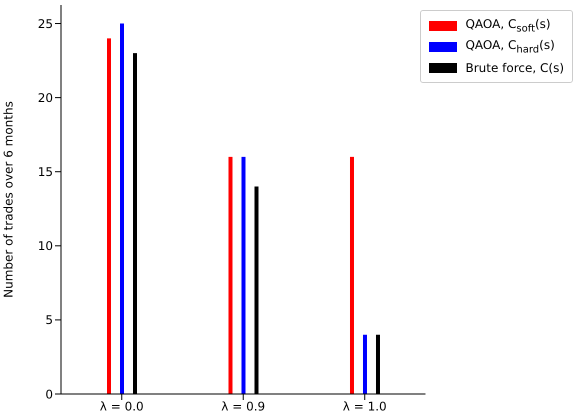 The image size is (587, 417). What do you see at coordinates (45, 97) in the screenshot?
I see `y-tick-label: 20` at bounding box center [45, 97].